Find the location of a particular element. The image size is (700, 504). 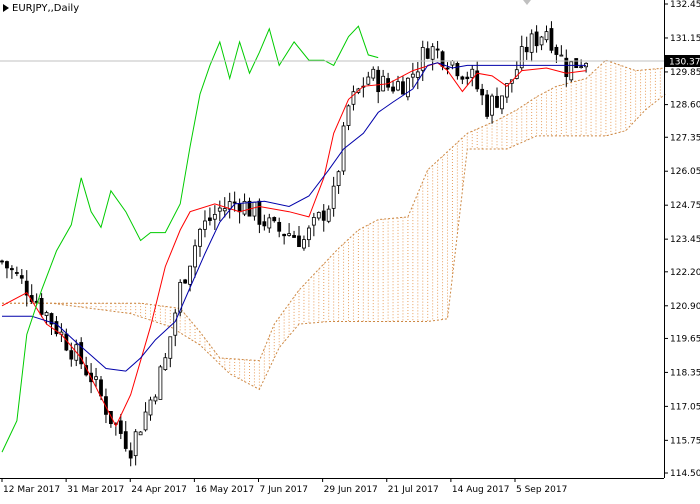

price-tick-label: 124.75 is located at coordinates (685, 206).